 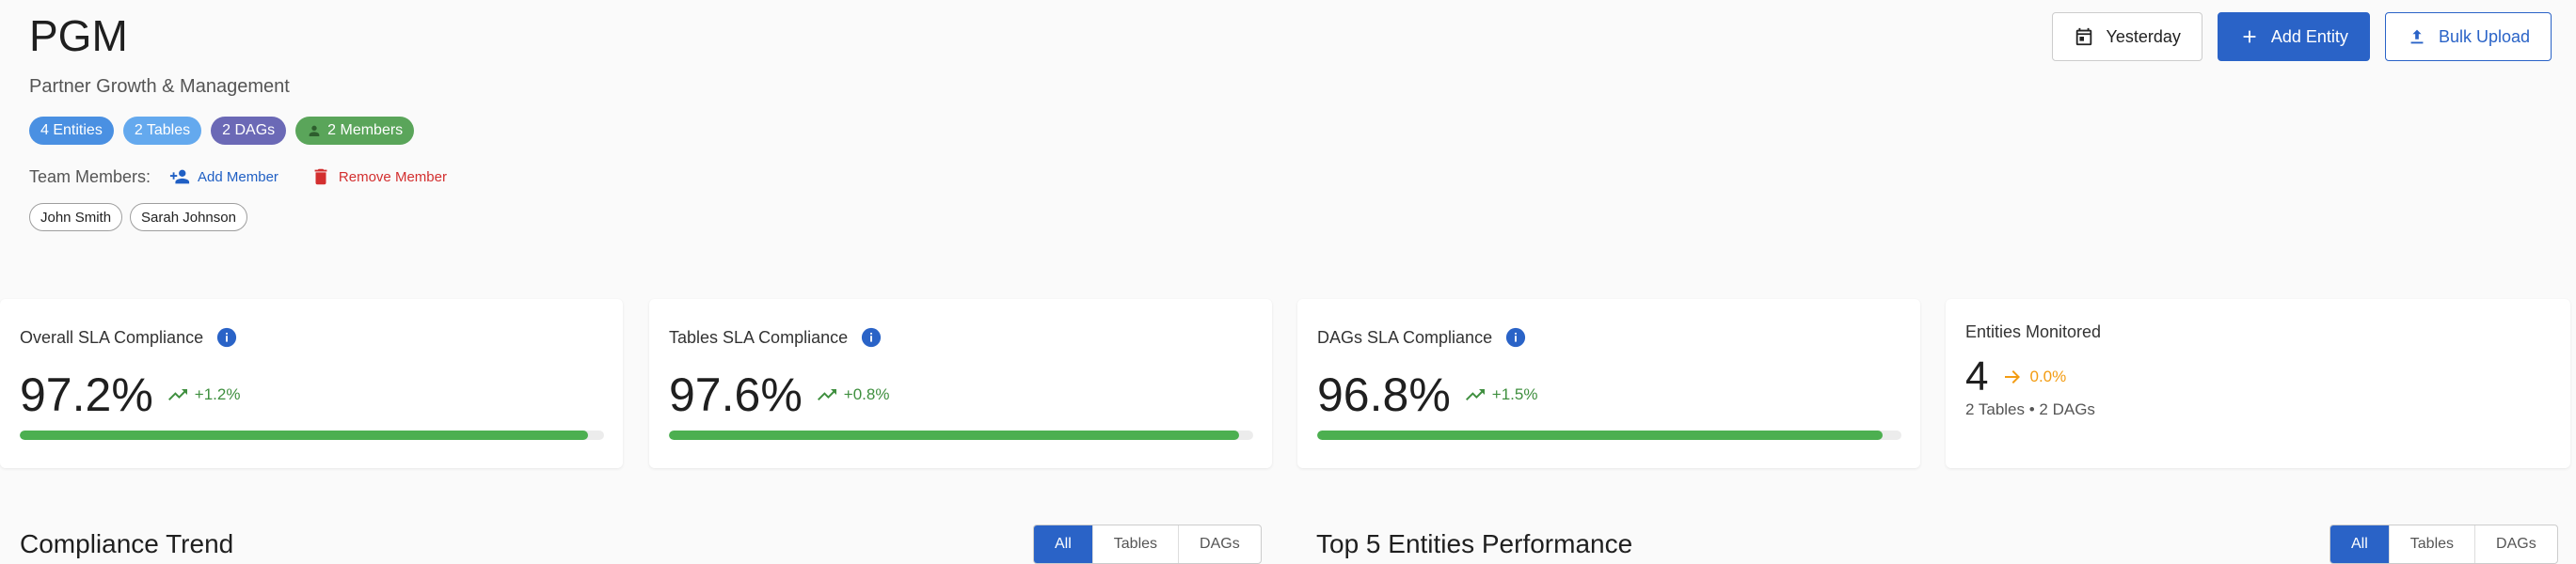 I want to click on entities-monitored-trend: 0.0%, so click(x=2034, y=377).